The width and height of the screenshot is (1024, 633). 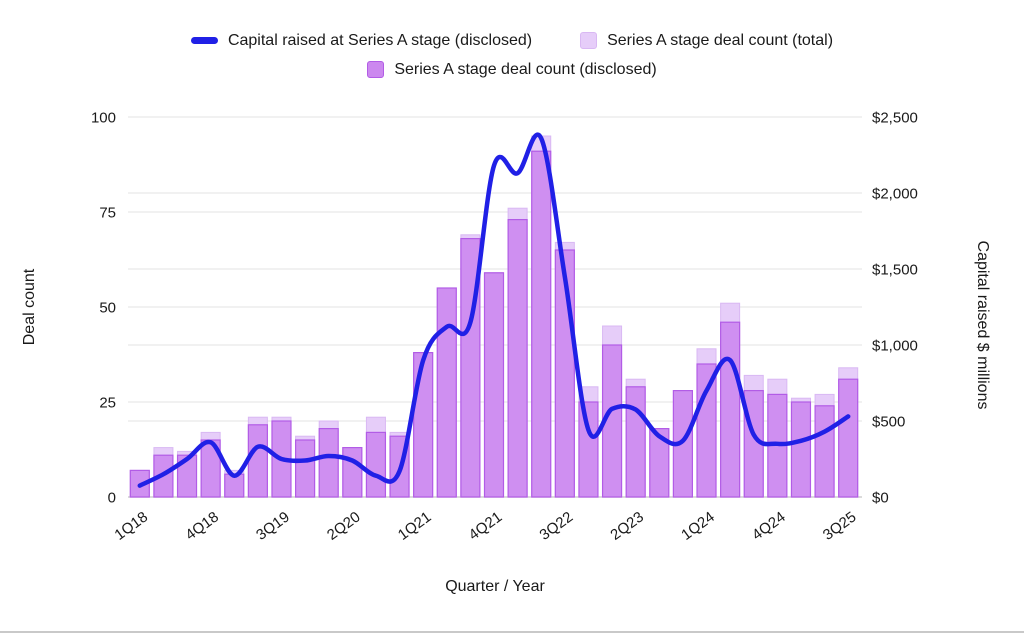 I want to click on x-tick-label: 2Q20, so click(x=344, y=525).